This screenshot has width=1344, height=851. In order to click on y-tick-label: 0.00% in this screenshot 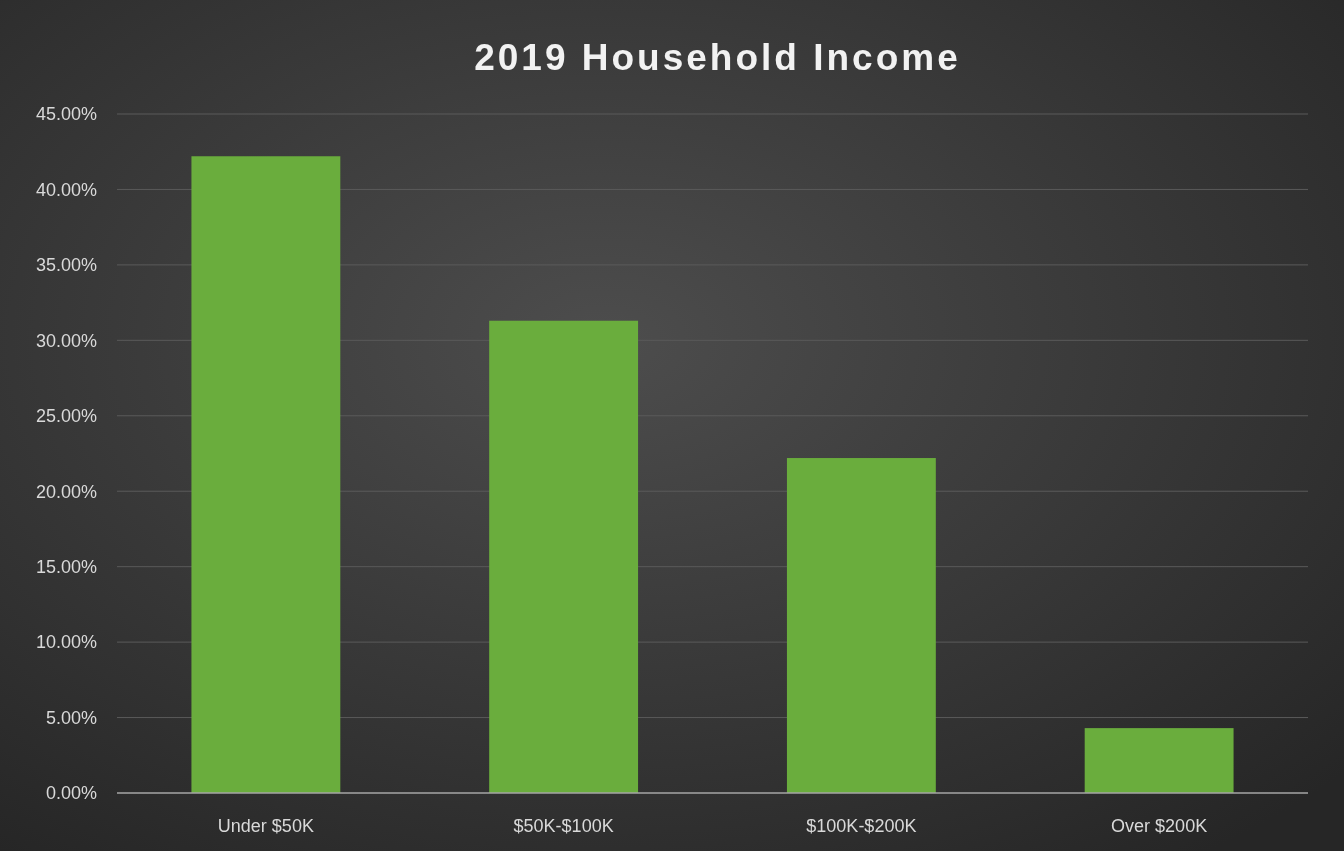, I will do `click(71, 793)`.